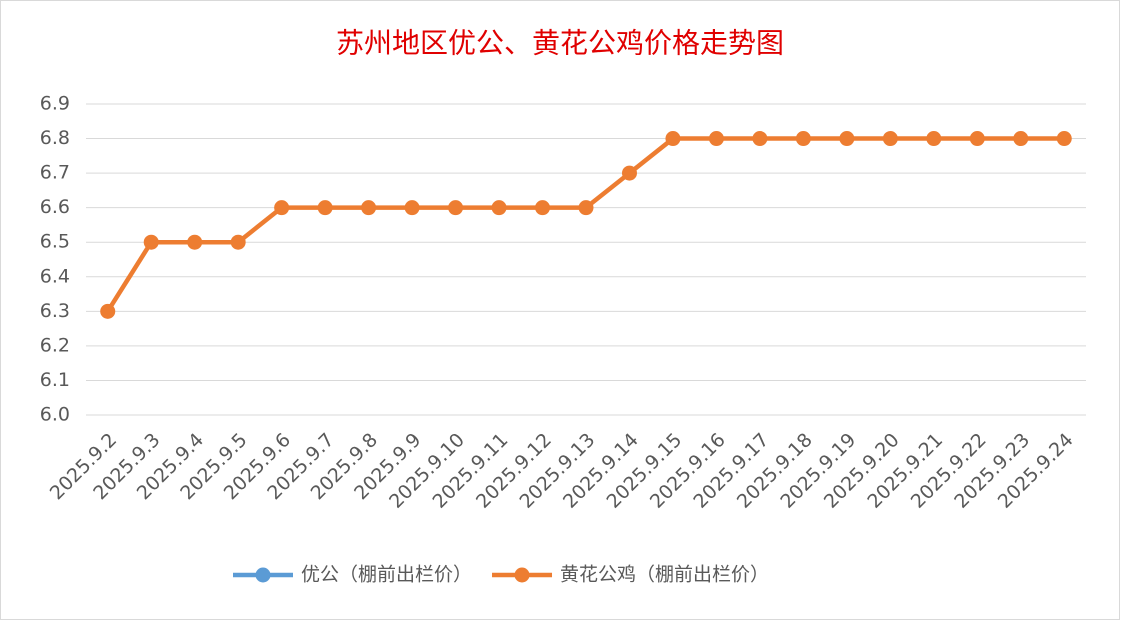 Image resolution: width=1121 pixels, height=621 pixels. What do you see at coordinates (55, 345) in the screenshot?
I see `y-tick-label: 6.2` at bounding box center [55, 345].